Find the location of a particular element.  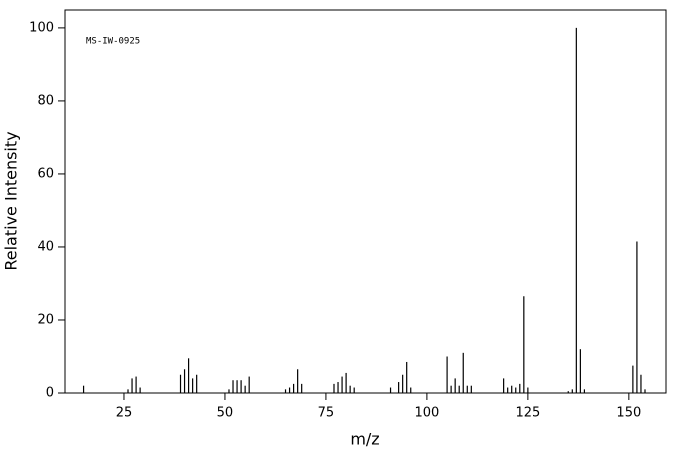

x-axis-title: m/z is located at coordinates (364, 439).